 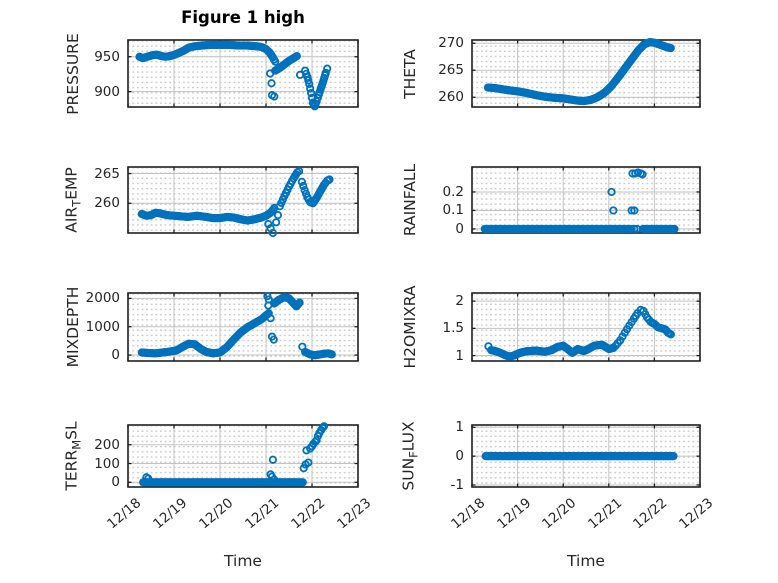 I want to click on terr-msl-plot-area, so click(x=243, y=455).